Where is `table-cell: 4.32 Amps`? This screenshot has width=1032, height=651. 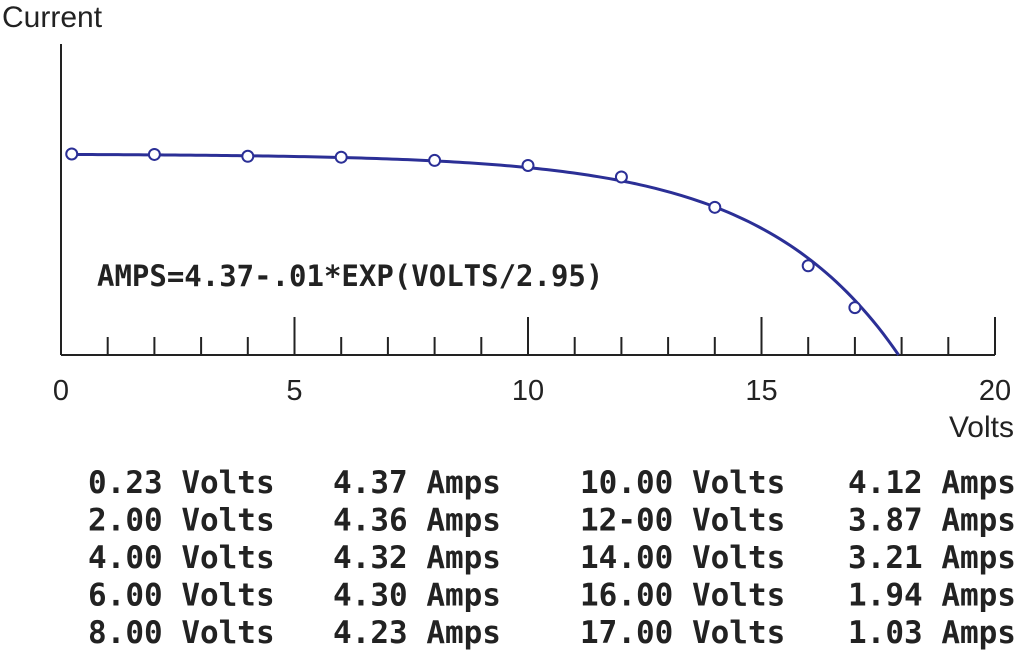 table-cell: 4.32 Amps is located at coordinates (417, 558).